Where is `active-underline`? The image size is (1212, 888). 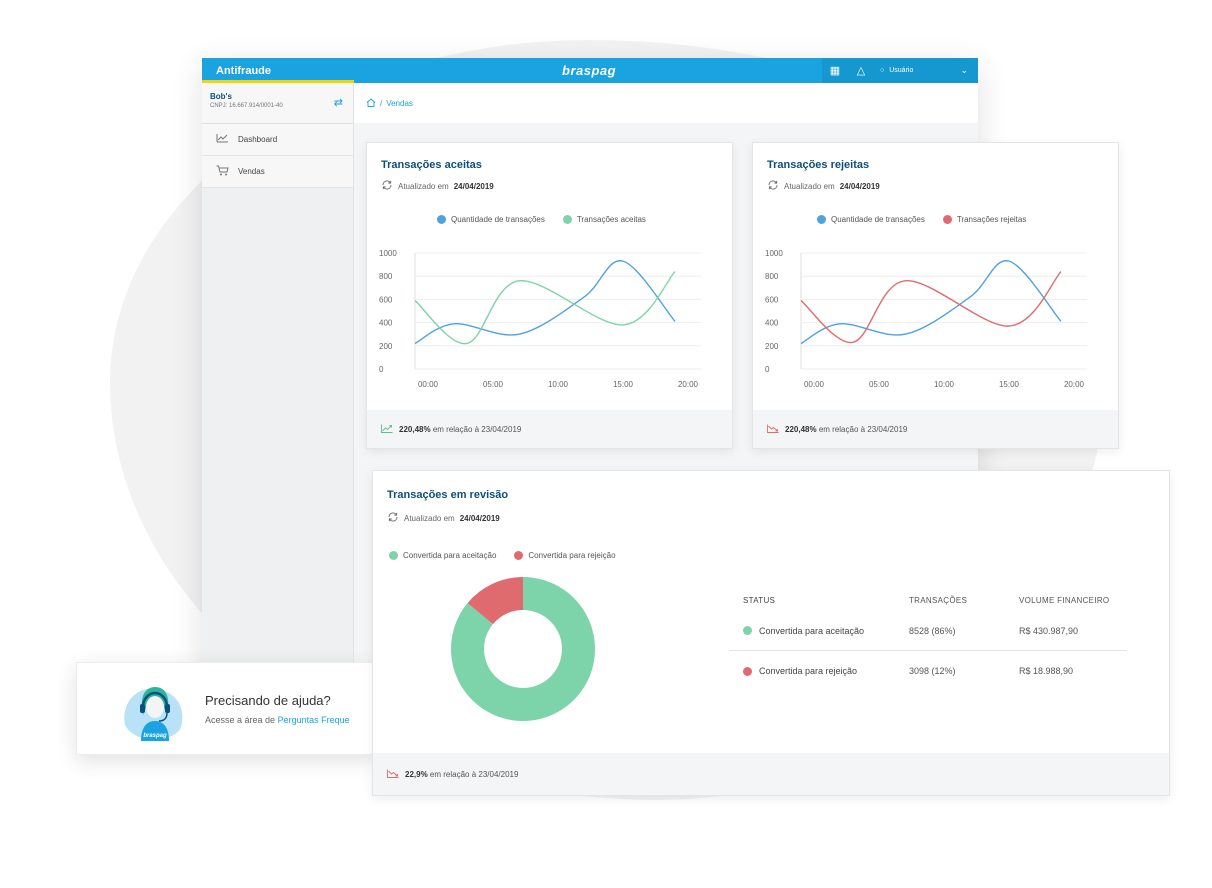 active-underline is located at coordinates (278, 81).